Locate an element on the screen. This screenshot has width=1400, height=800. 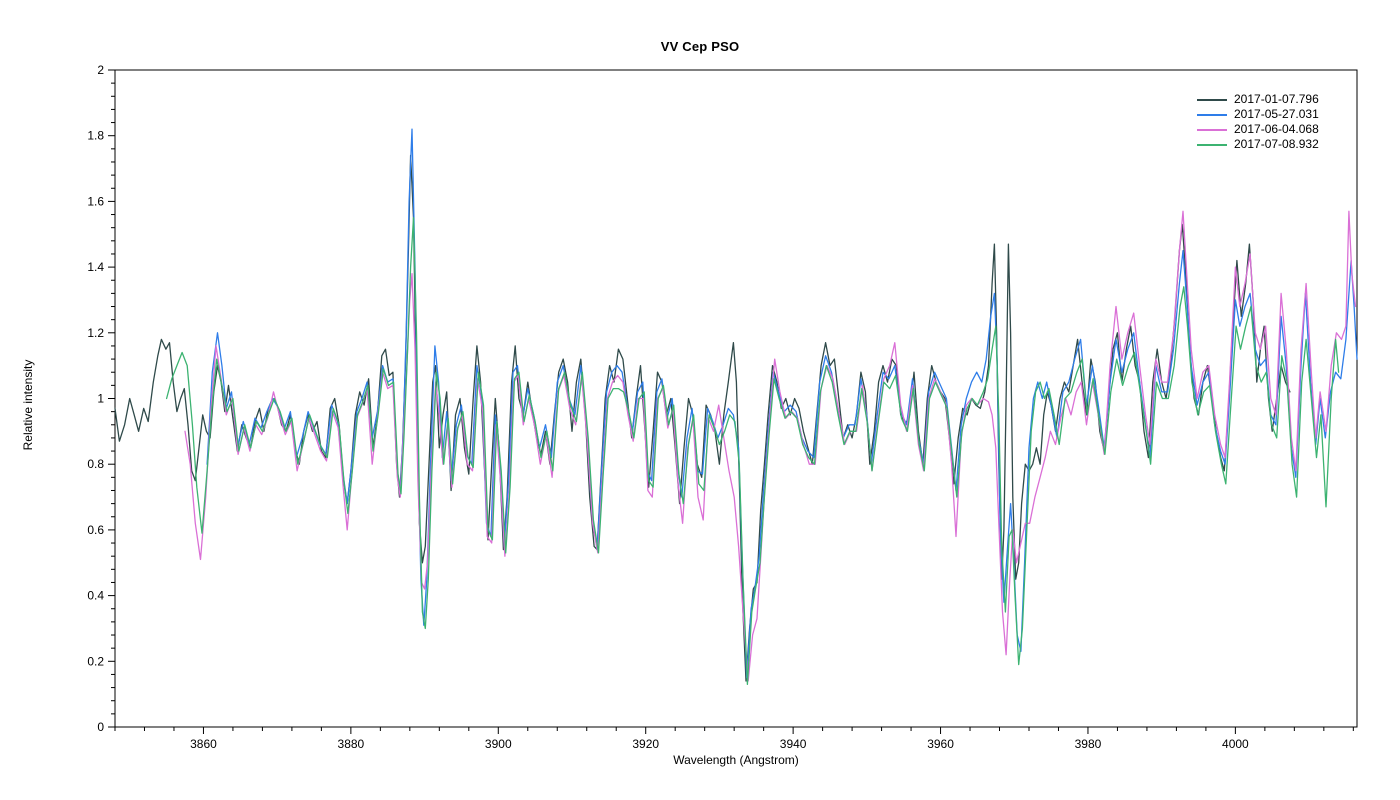
svg-text: 2 is located at coordinates (100, 70).